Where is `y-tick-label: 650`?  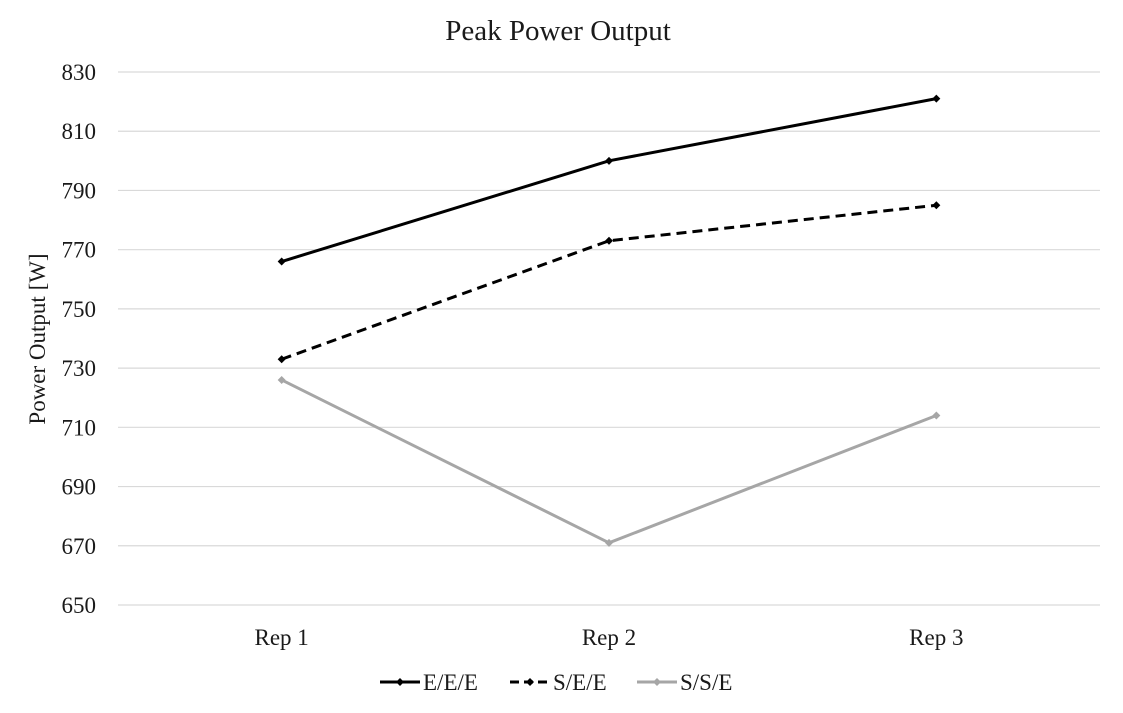 y-tick-label: 650 is located at coordinates (79, 605).